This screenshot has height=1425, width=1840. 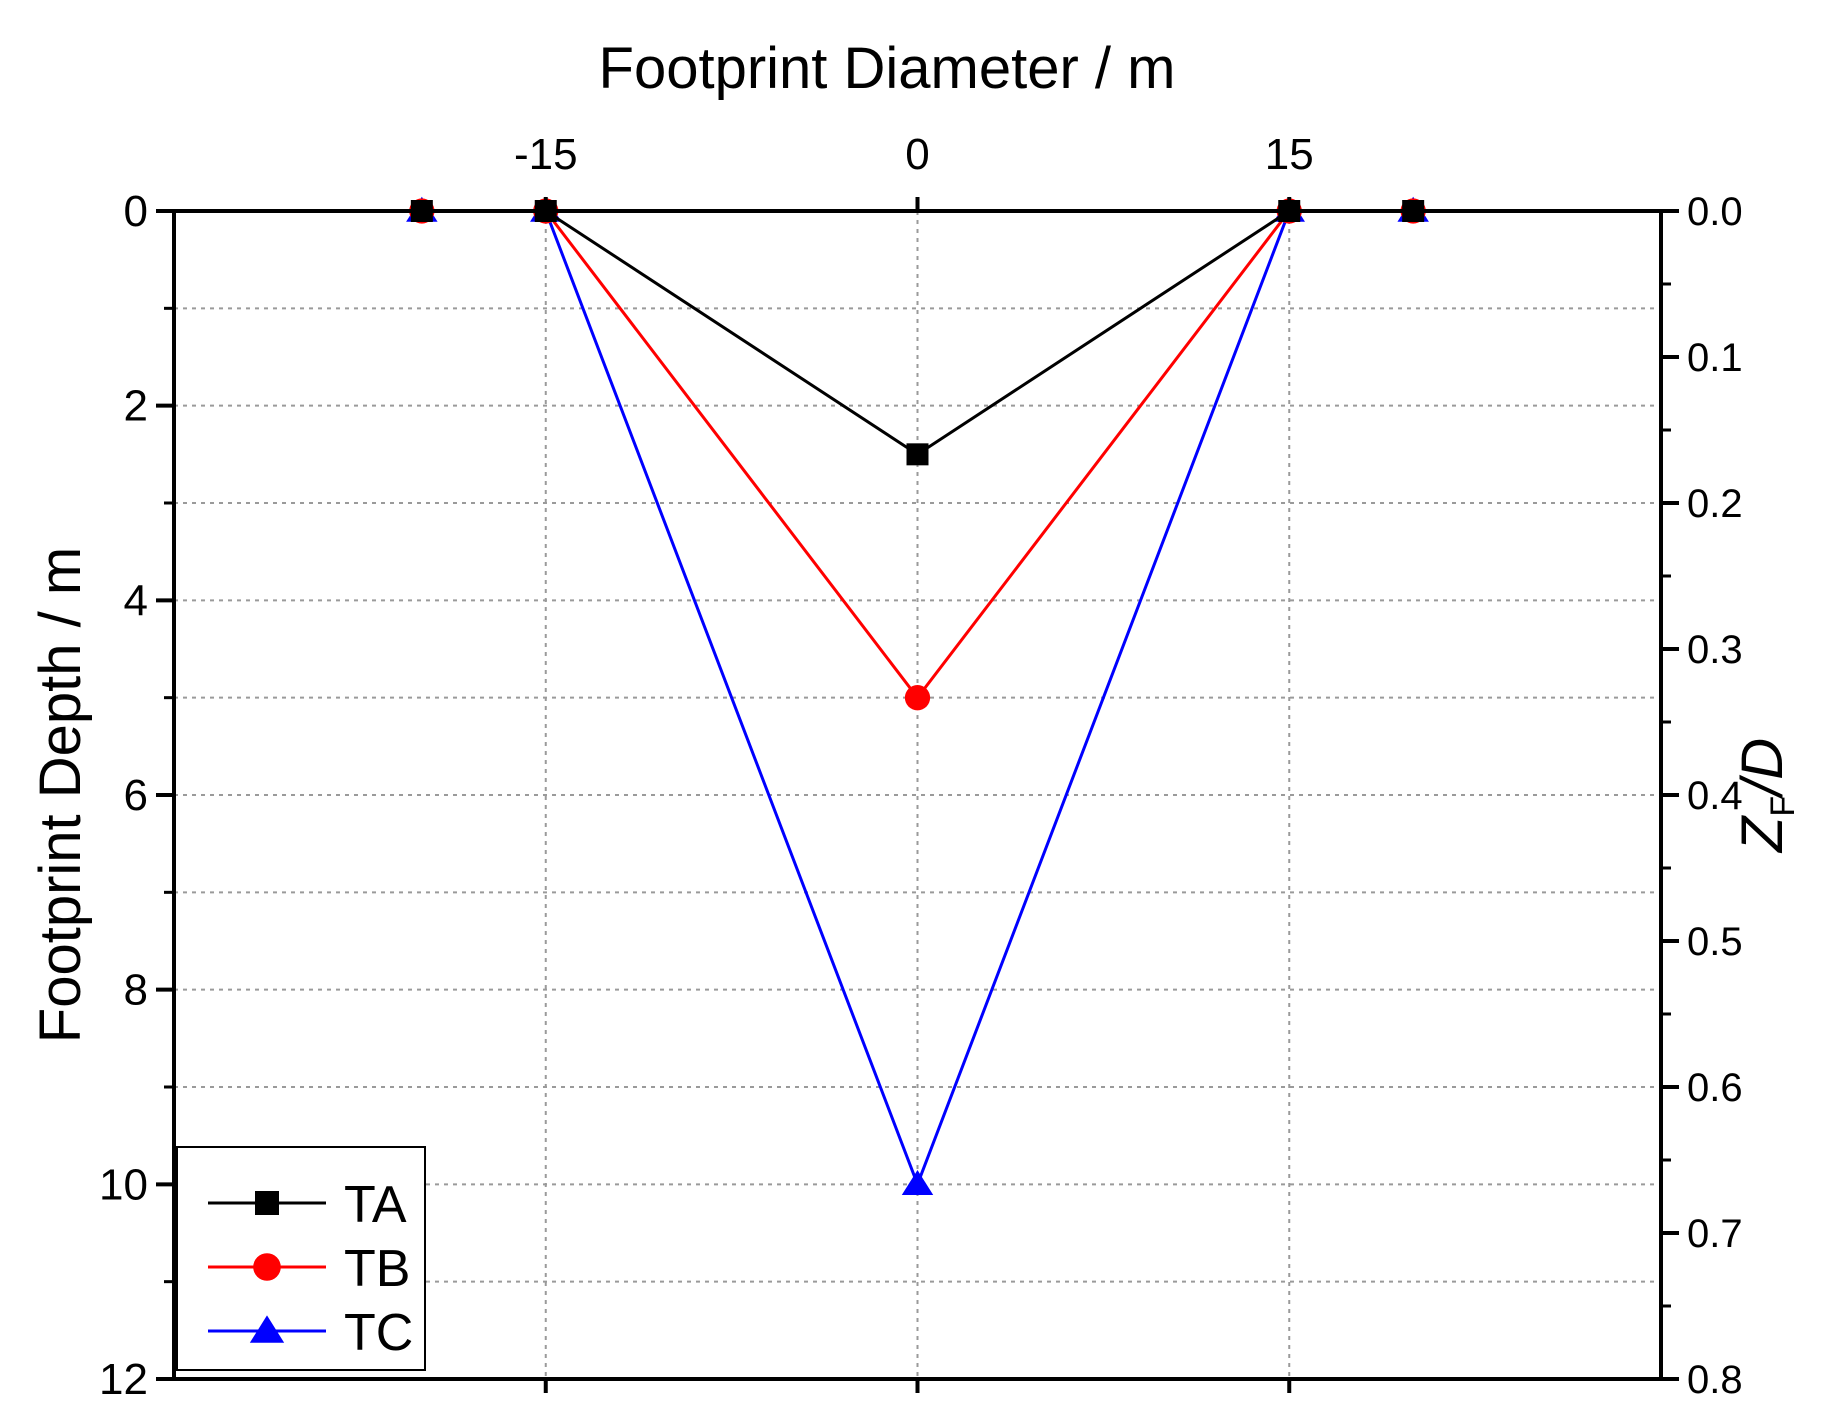 What do you see at coordinates (1762, 769) in the screenshot?
I see `right-title-tail: /D` at bounding box center [1762, 769].